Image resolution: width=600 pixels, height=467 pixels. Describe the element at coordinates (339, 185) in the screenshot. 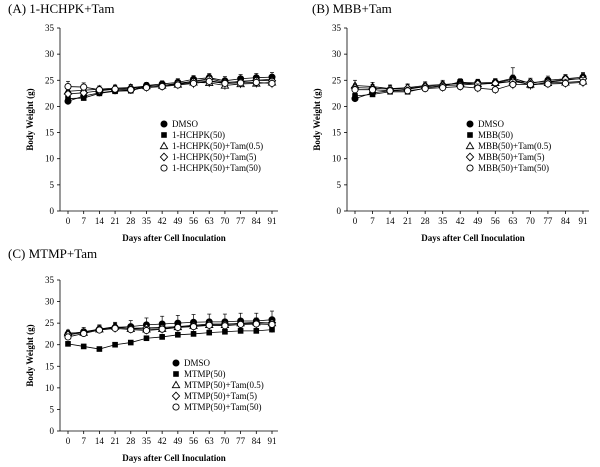

I see `y-tick-label: 5` at that location.